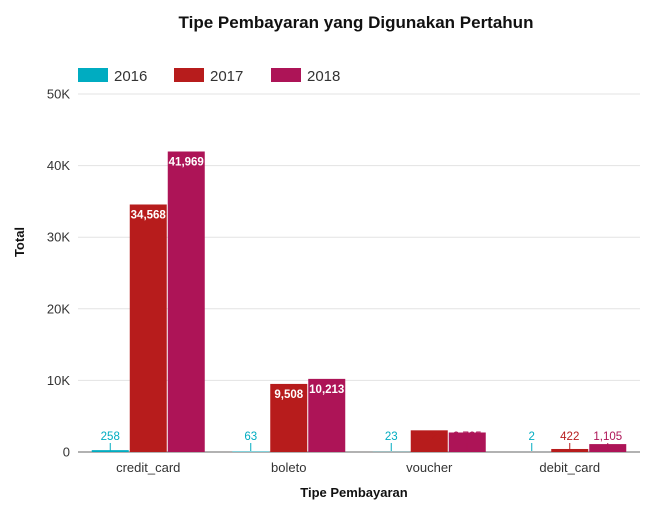 This screenshot has height=505, width=656. I want to click on x-axis-ticks: credit_card boleto voucher debit_card, so click(358, 467).